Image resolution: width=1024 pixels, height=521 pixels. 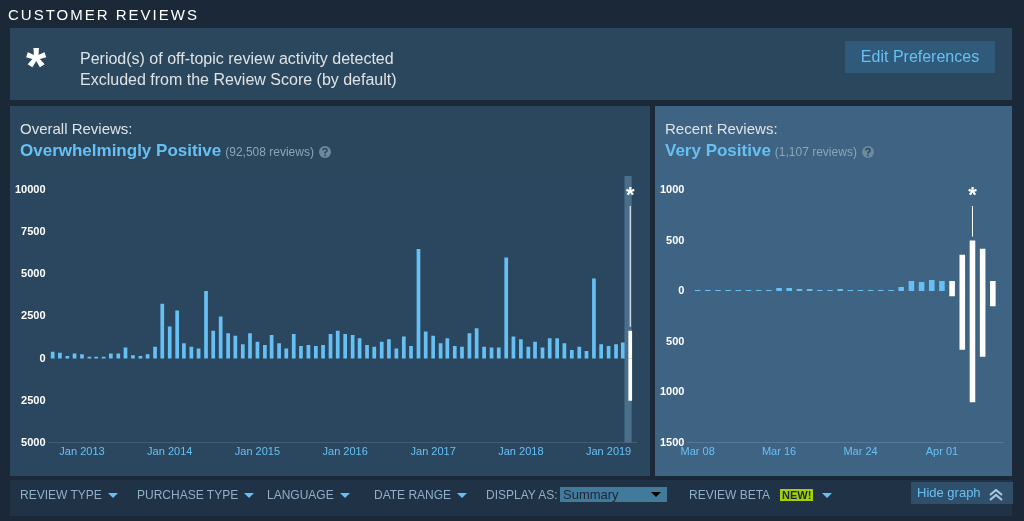 I want to click on x-tick-label: Jan 2014, so click(x=170, y=451).